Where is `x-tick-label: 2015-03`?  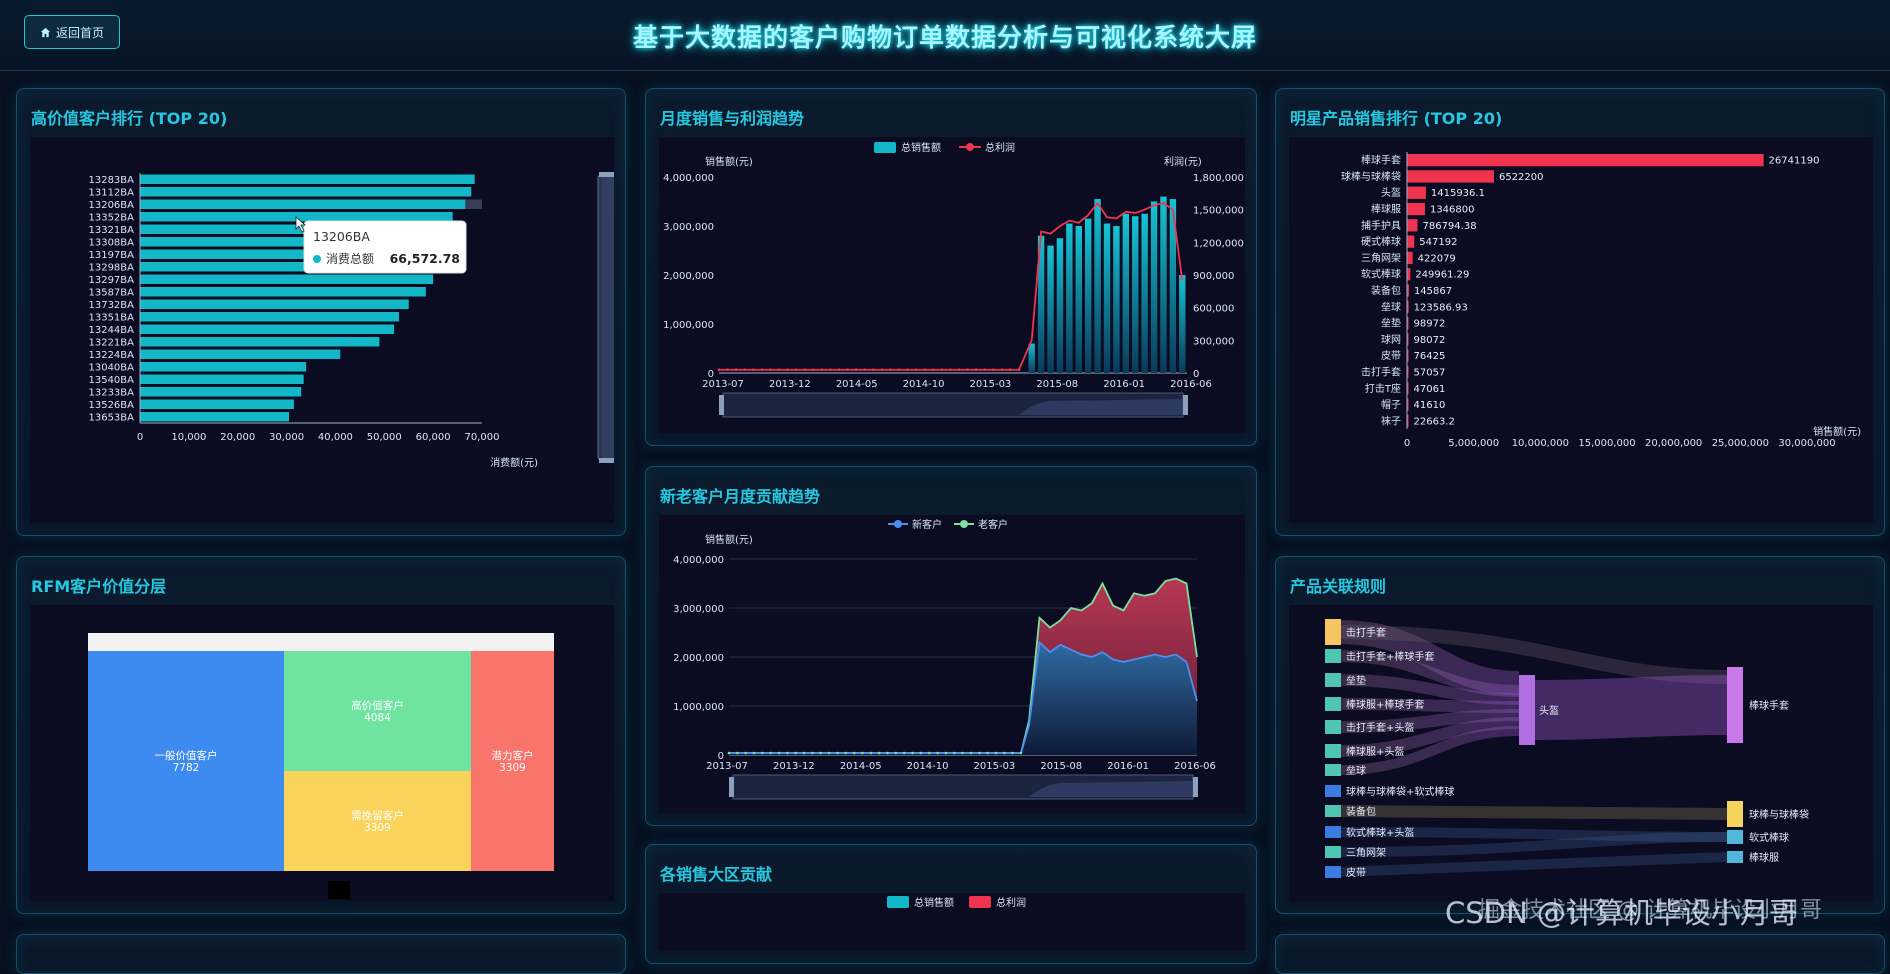 x-tick-label: 2015-03 is located at coordinates (991, 384).